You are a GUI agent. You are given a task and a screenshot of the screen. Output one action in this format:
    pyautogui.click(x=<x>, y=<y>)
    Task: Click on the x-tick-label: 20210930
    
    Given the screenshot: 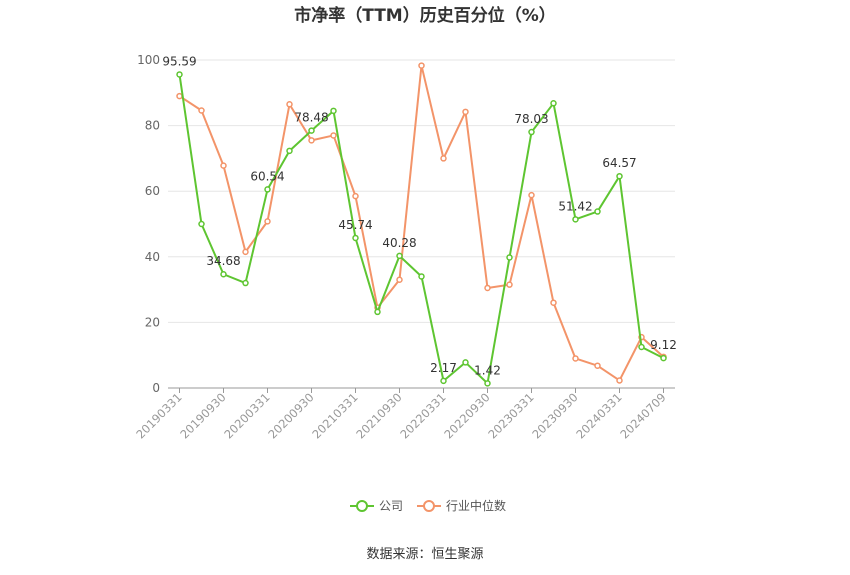 What is the action you would take?
    pyautogui.click(x=378, y=415)
    